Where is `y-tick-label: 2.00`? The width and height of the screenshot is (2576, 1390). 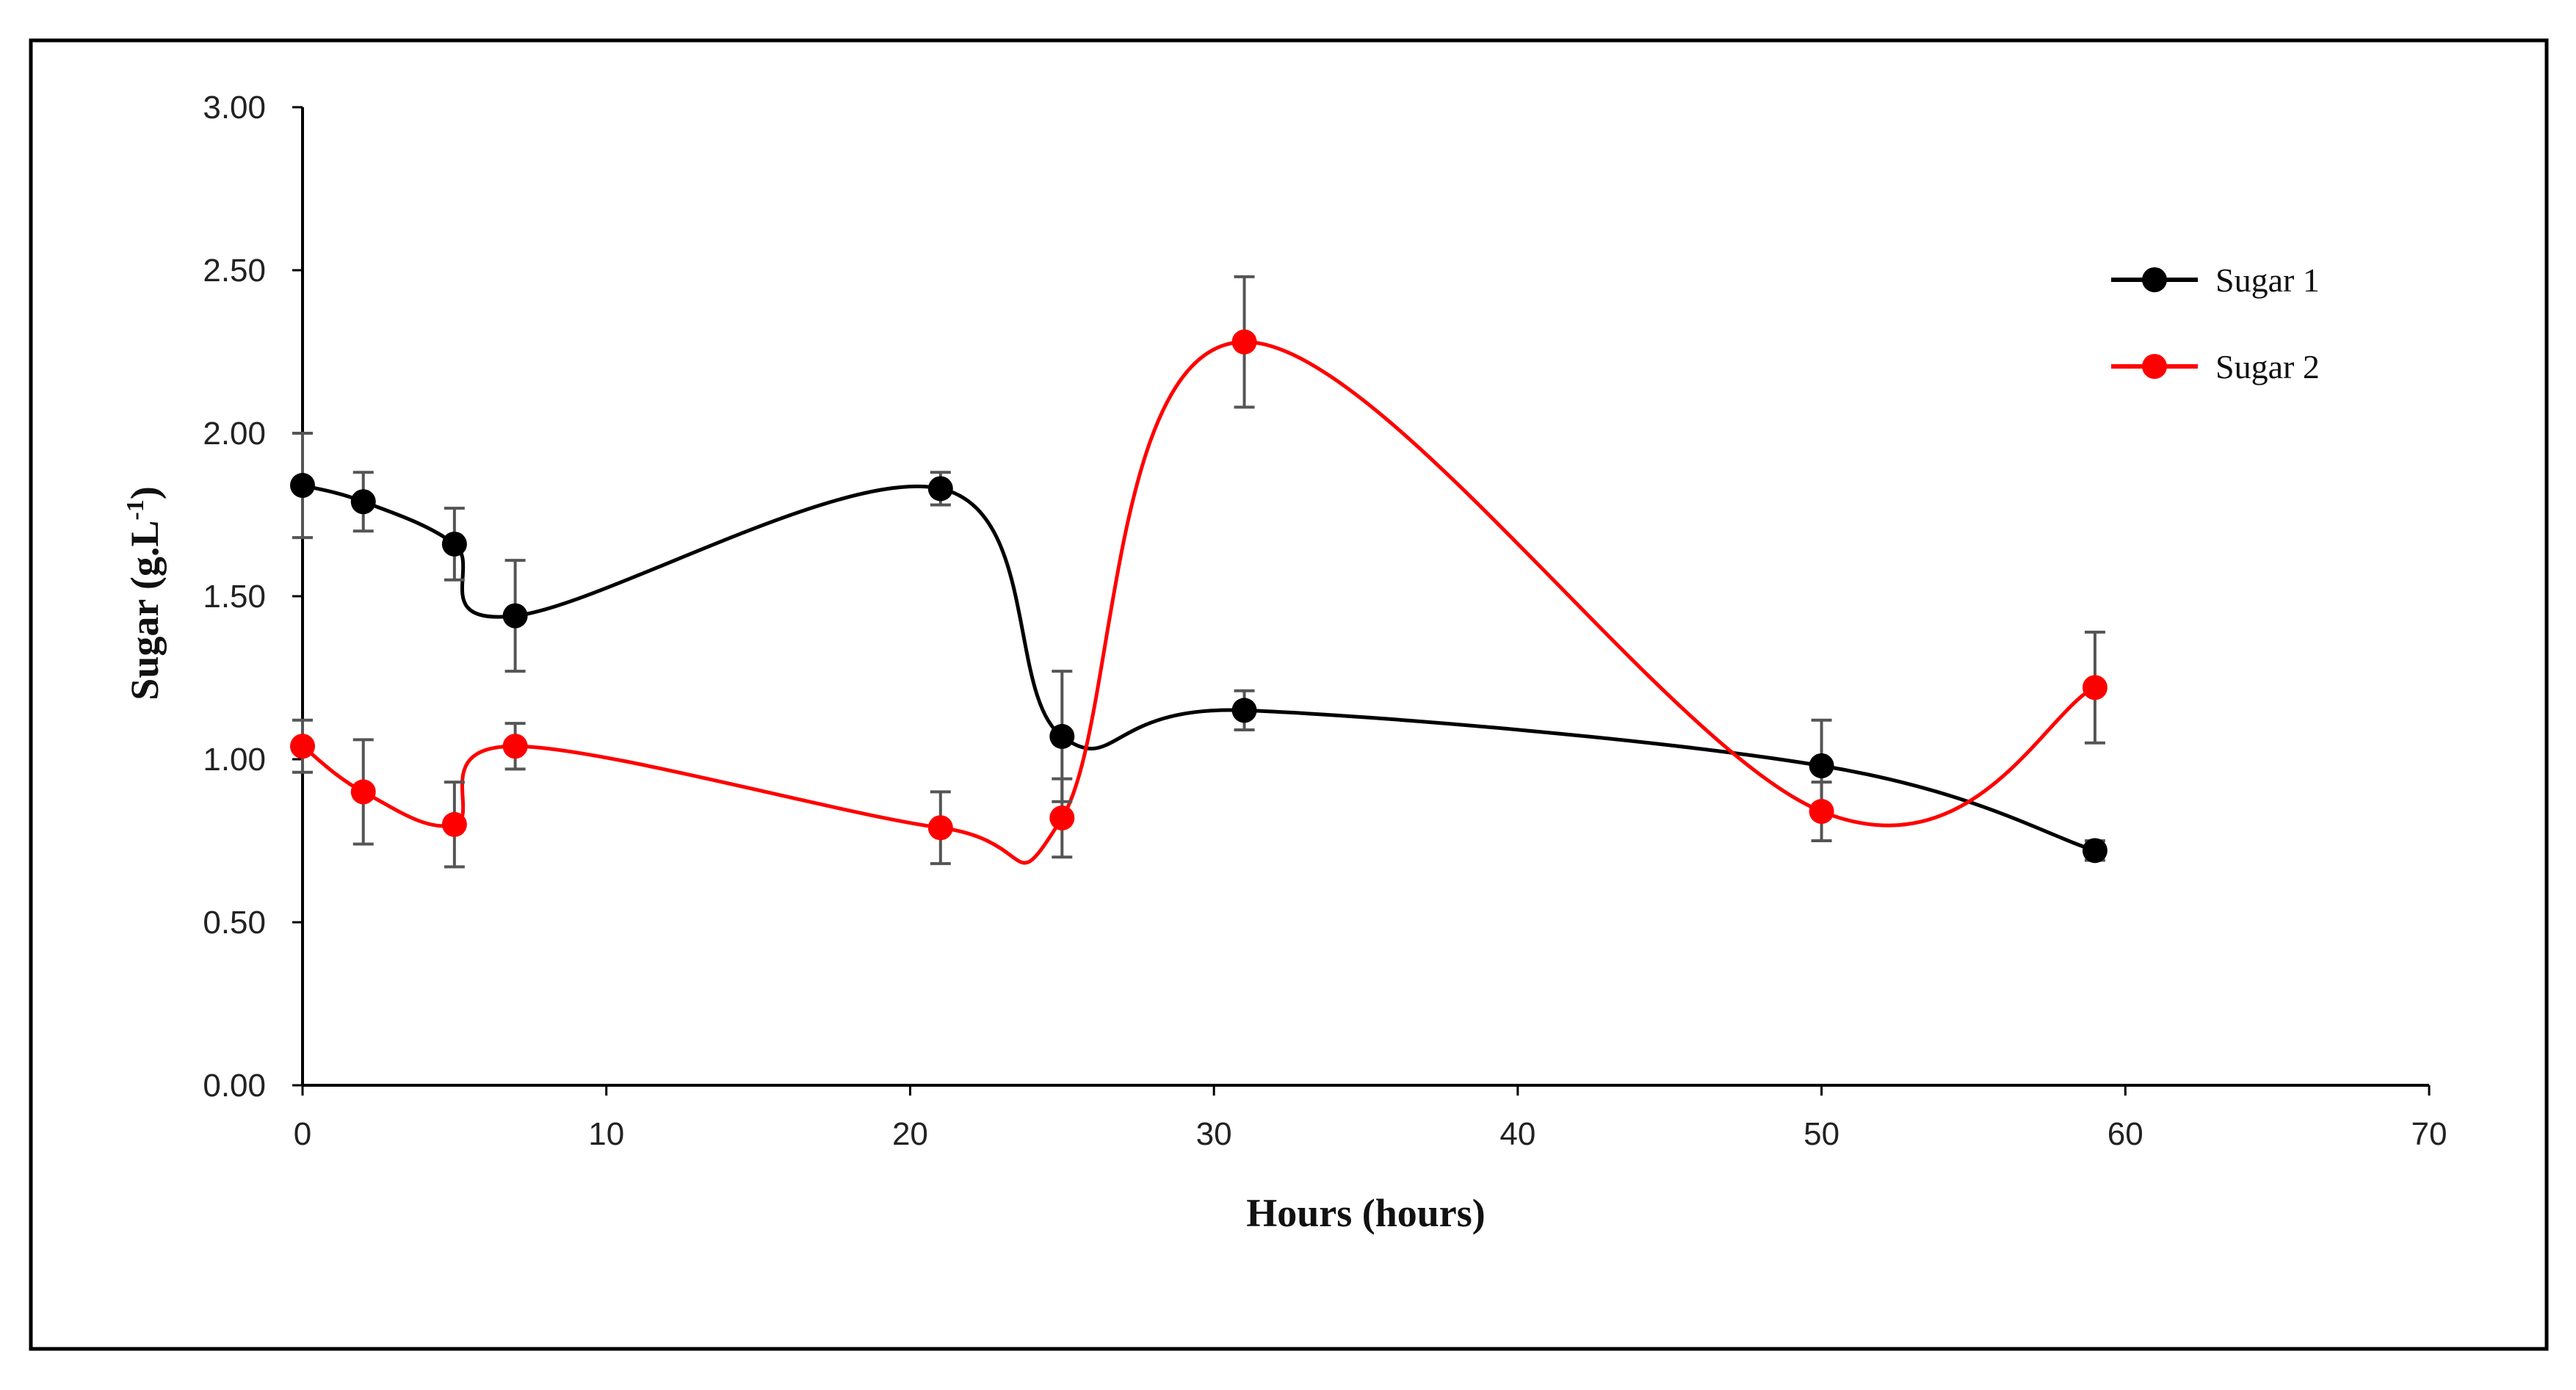 y-tick-label: 2.00 is located at coordinates (234, 434).